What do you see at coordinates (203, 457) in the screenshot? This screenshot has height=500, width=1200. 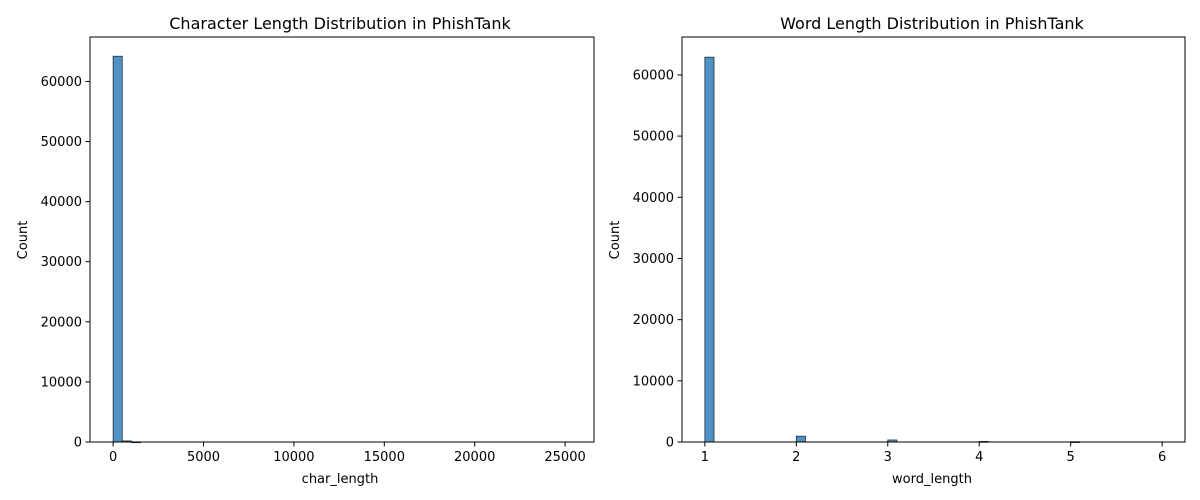 I see `x-tick-label: 5000` at bounding box center [203, 457].